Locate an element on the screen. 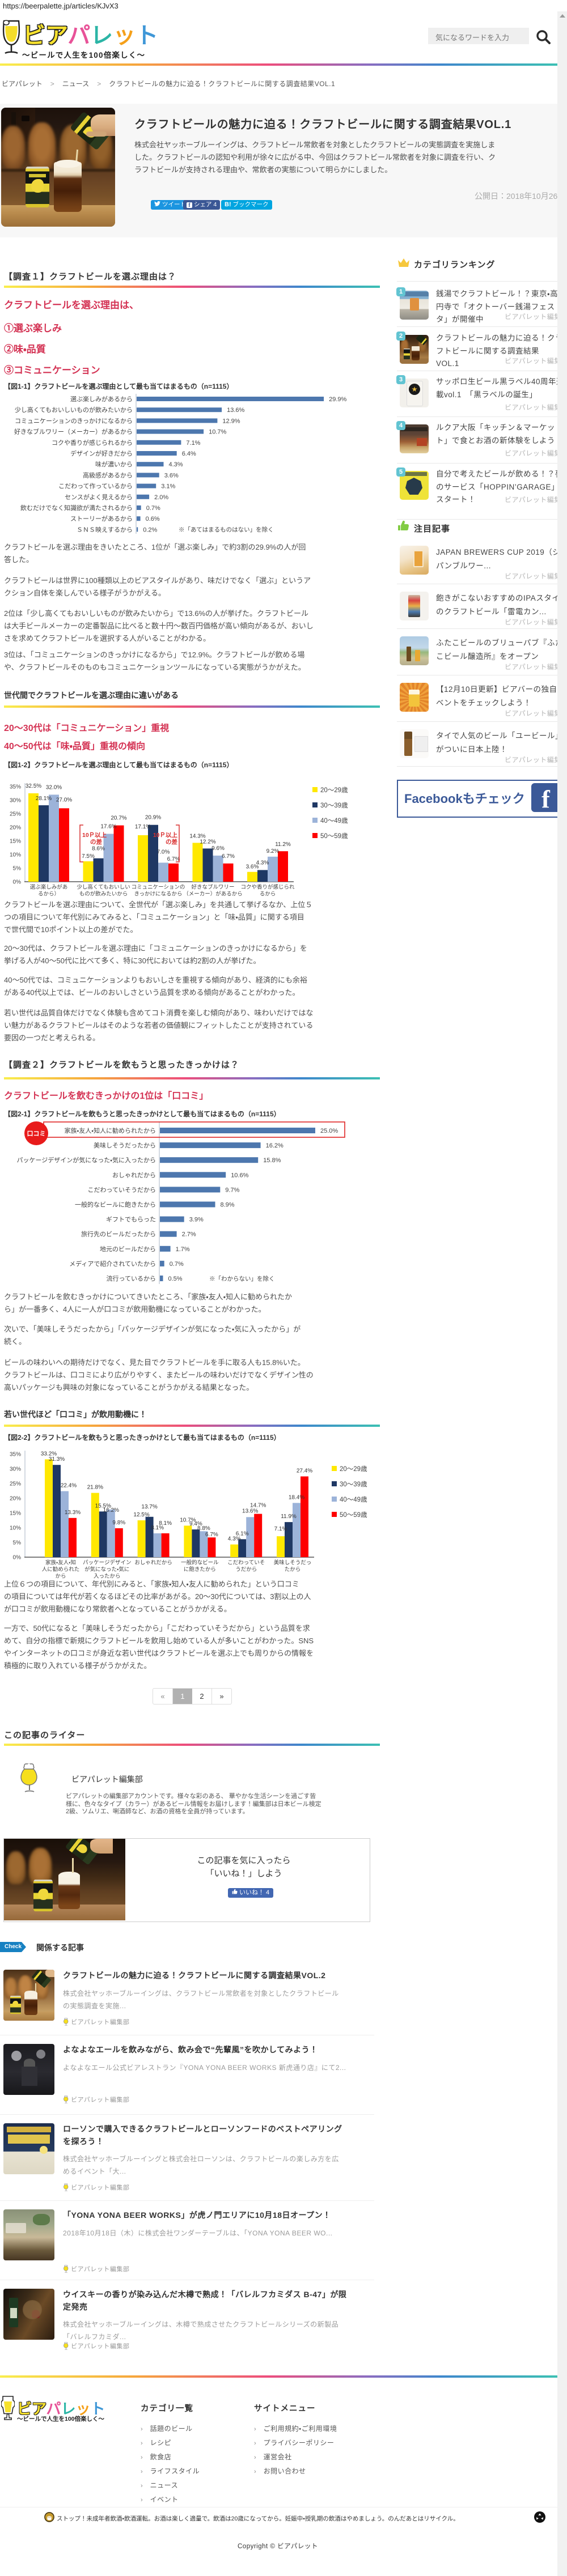 This screenshot has height=2576, width=567. svg-text: 35% is located at coordinates (15, 1455).